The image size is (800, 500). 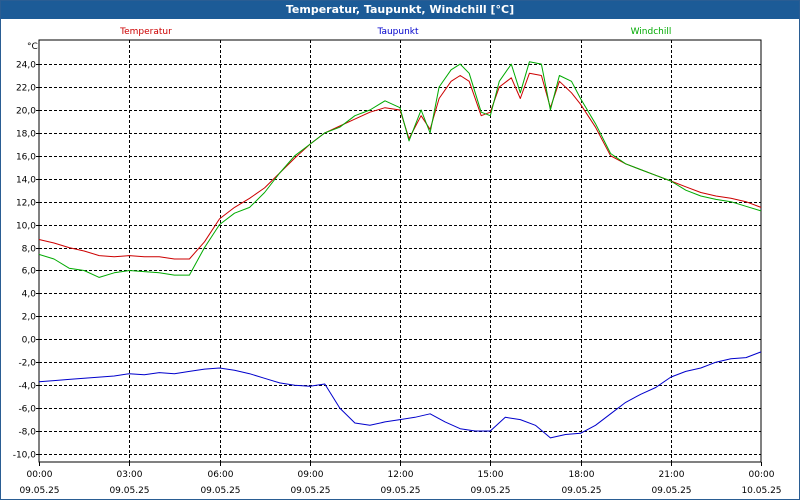 I want to click on y-tick-label: -8,0, so click(x=27, y=433).